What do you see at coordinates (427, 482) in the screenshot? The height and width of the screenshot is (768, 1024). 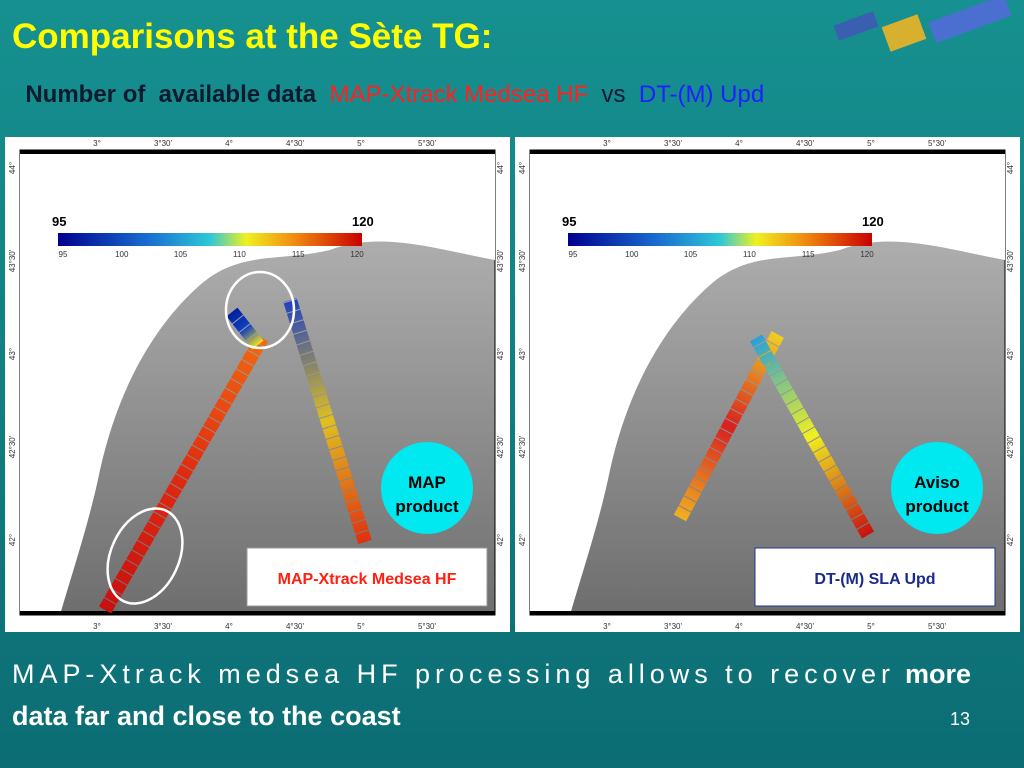 I see `badge-text: MAP` at bounding box center [427, 482].